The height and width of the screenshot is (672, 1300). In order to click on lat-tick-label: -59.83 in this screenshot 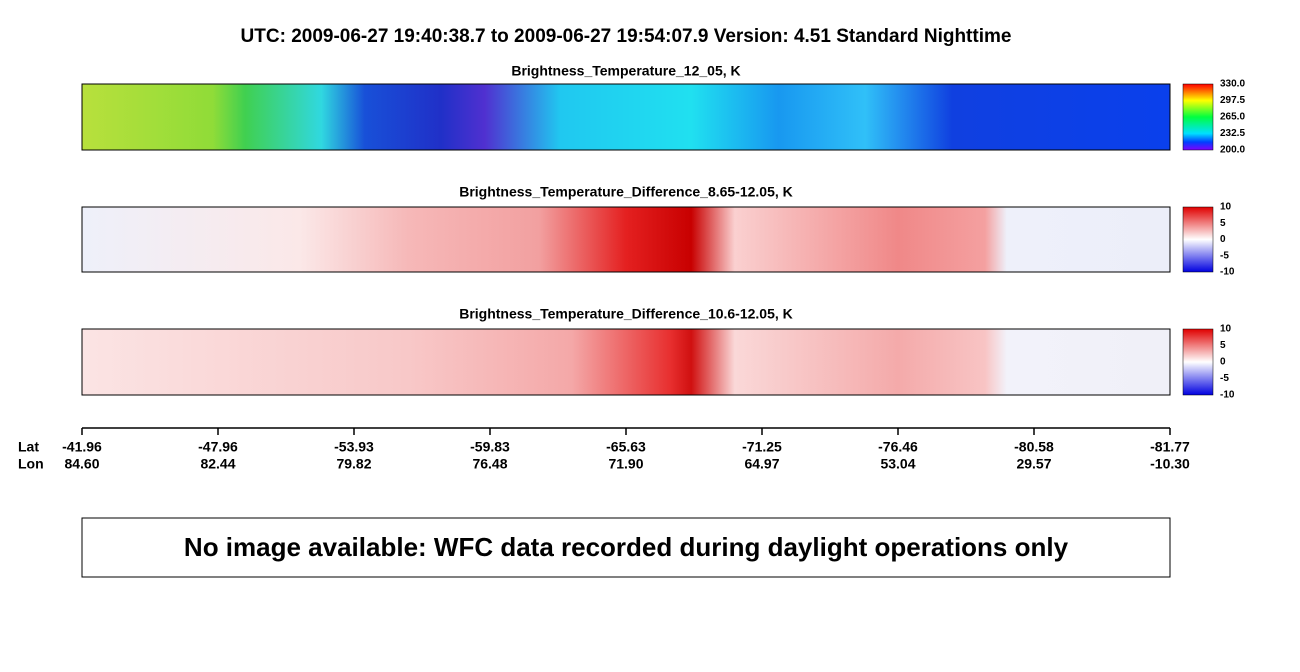, I will do `click(490, 447)`.